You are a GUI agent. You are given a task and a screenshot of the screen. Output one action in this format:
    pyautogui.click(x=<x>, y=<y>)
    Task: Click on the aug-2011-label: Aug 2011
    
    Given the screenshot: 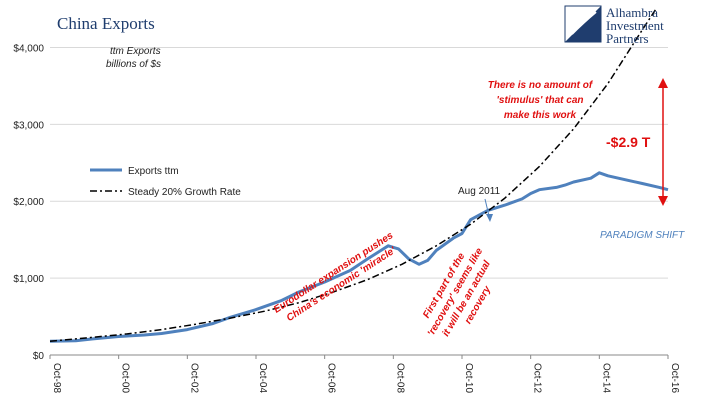 What is the action you would take?
    pyautogui.click(x=479, y=191)
    